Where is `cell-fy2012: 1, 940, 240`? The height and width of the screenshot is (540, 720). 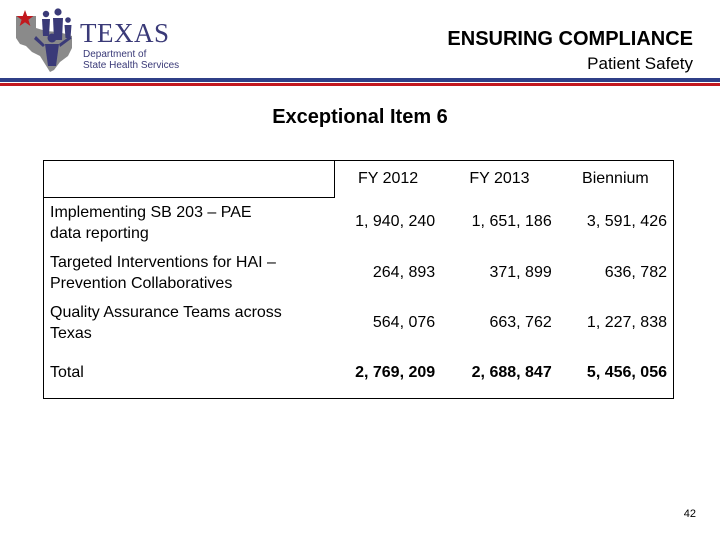
cell-fy2012: 1, 940, 240 is located at coordinates (395, 222).